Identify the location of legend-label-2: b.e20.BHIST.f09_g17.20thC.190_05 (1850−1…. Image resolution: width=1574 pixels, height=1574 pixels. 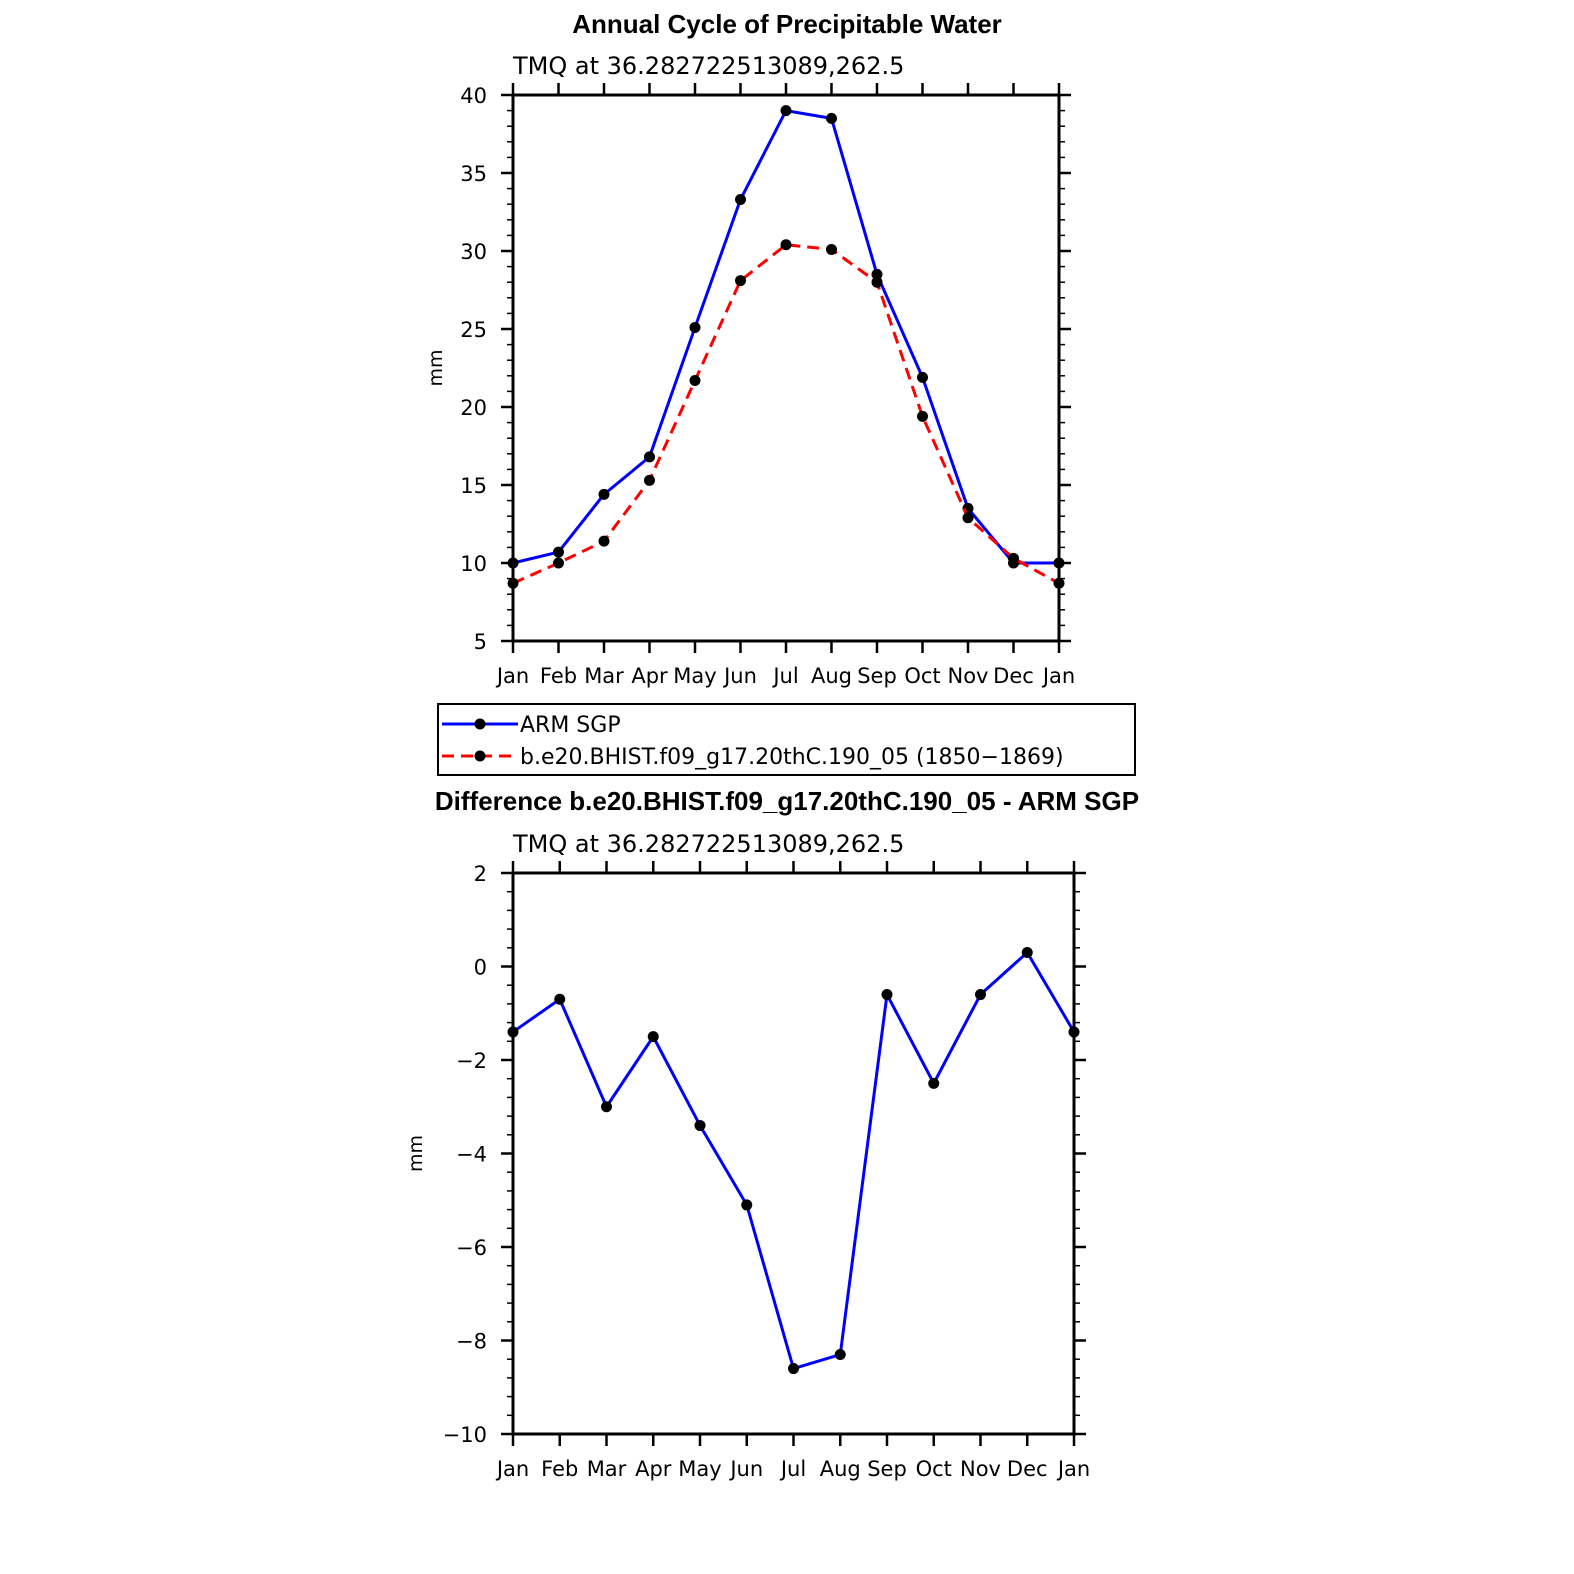
(792, 757).